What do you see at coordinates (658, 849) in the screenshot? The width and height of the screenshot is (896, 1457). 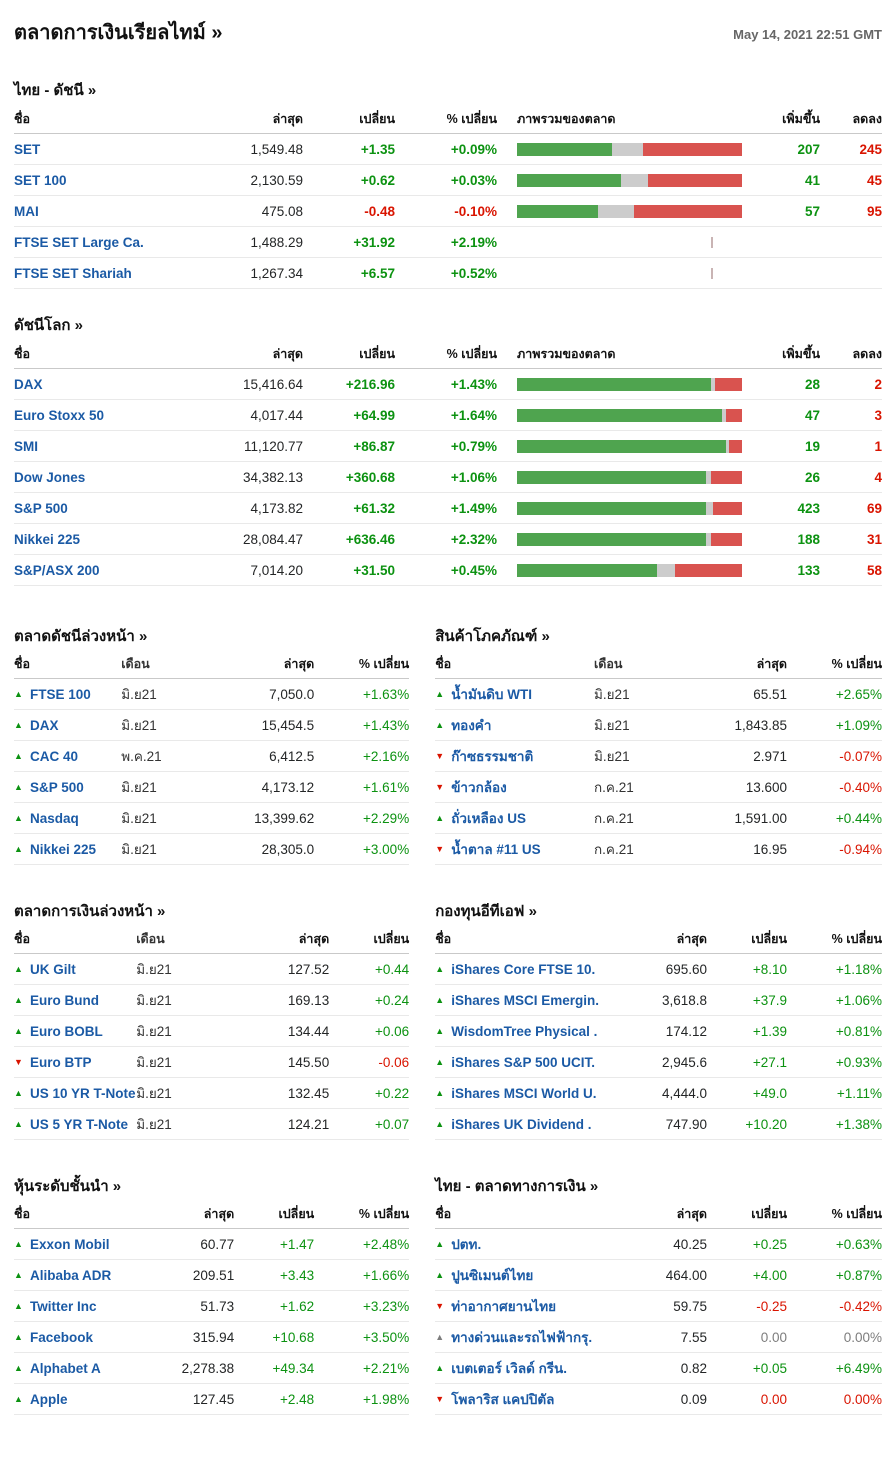 I see `quote-row: ▼ น้ำตาล #11 US ก.ค.21 16.95 -0.94%` at bounding box center [658, 849].